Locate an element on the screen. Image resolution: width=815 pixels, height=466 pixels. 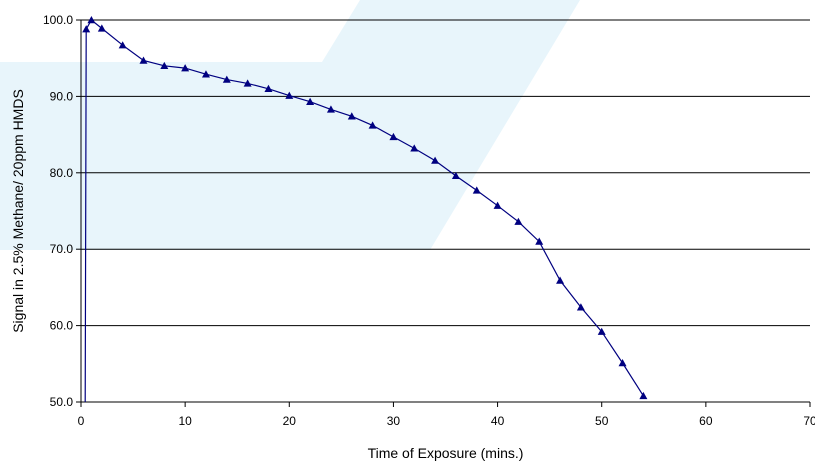
x-tick-label: 70 is located at coordinates (809, 421).